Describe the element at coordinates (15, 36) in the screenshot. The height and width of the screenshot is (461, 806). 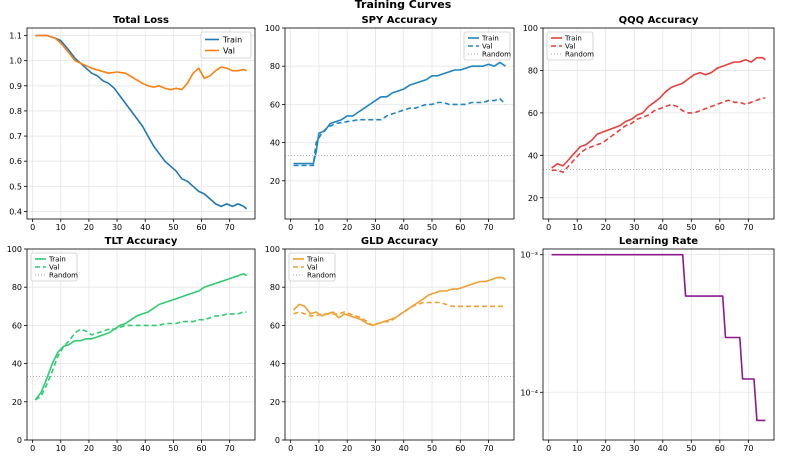
I see `y-tick-label: 1.1` at that location.